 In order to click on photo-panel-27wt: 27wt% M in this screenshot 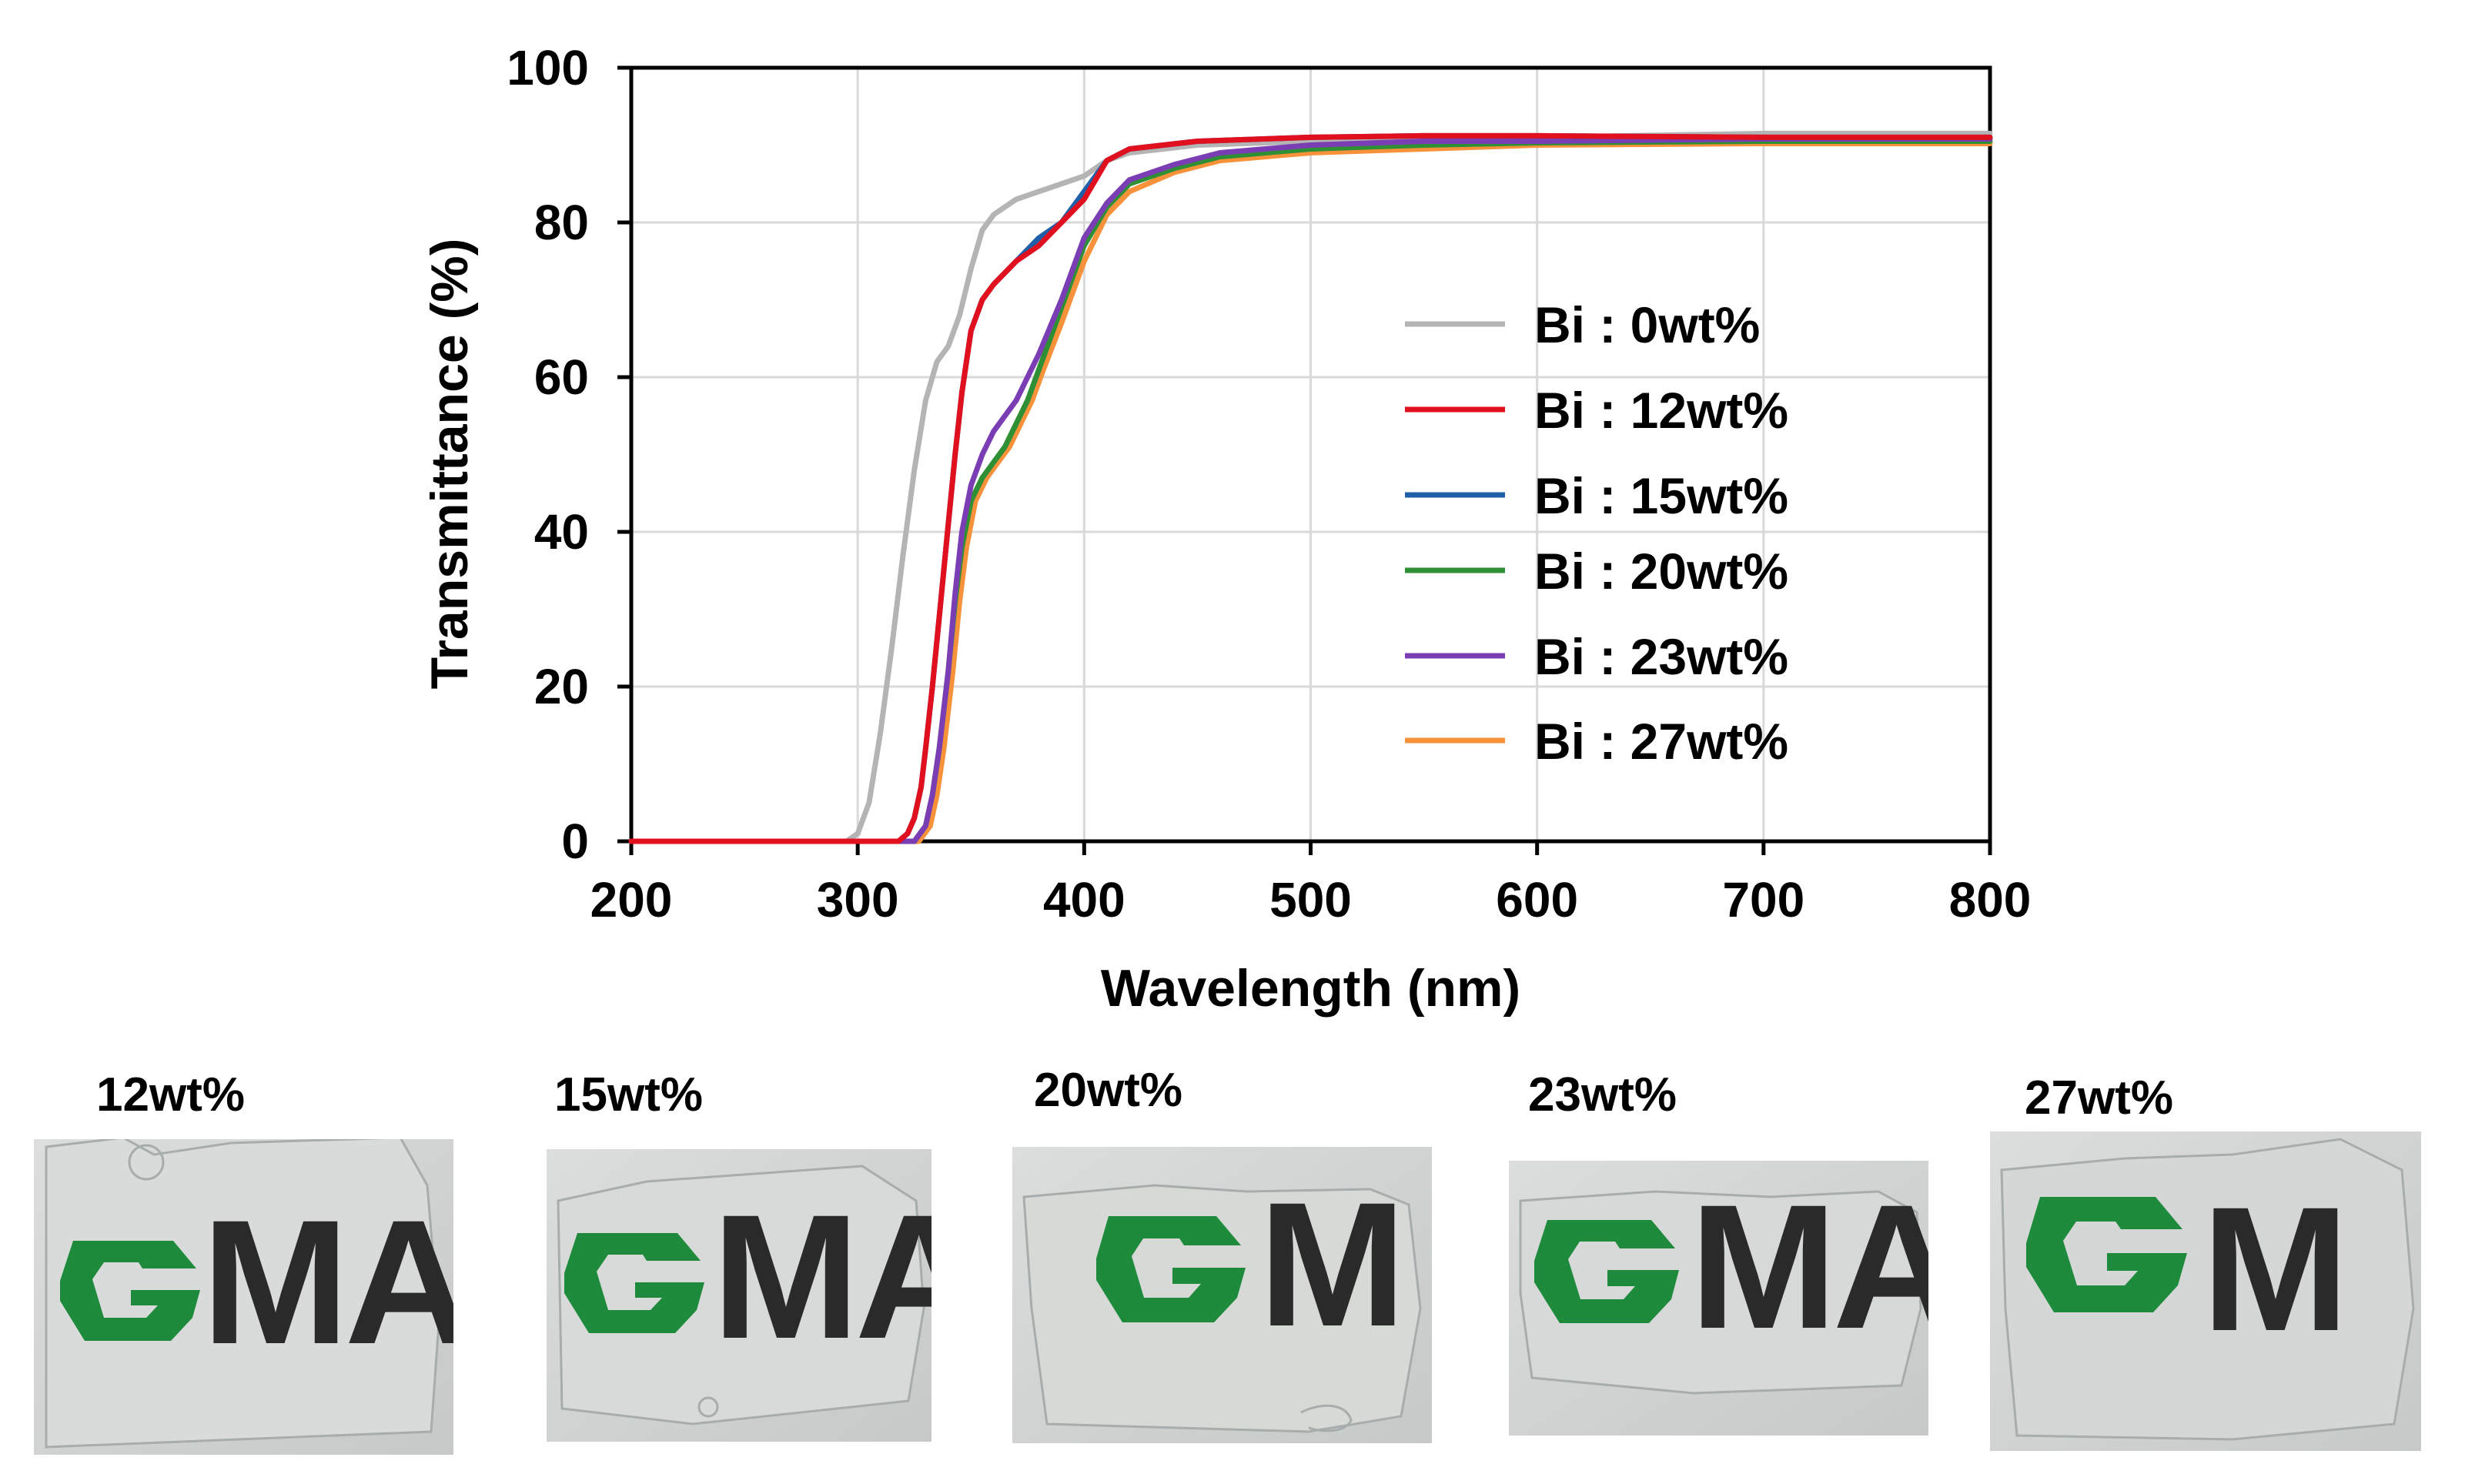, I will do `click(2205, 1261)`.